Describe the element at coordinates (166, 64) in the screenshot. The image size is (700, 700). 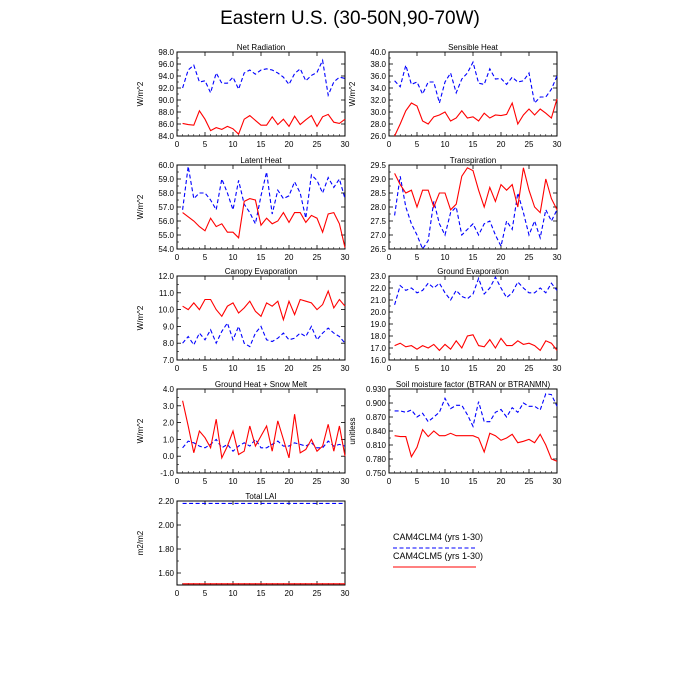
I see `y-tick-label: 96.0` at that location.